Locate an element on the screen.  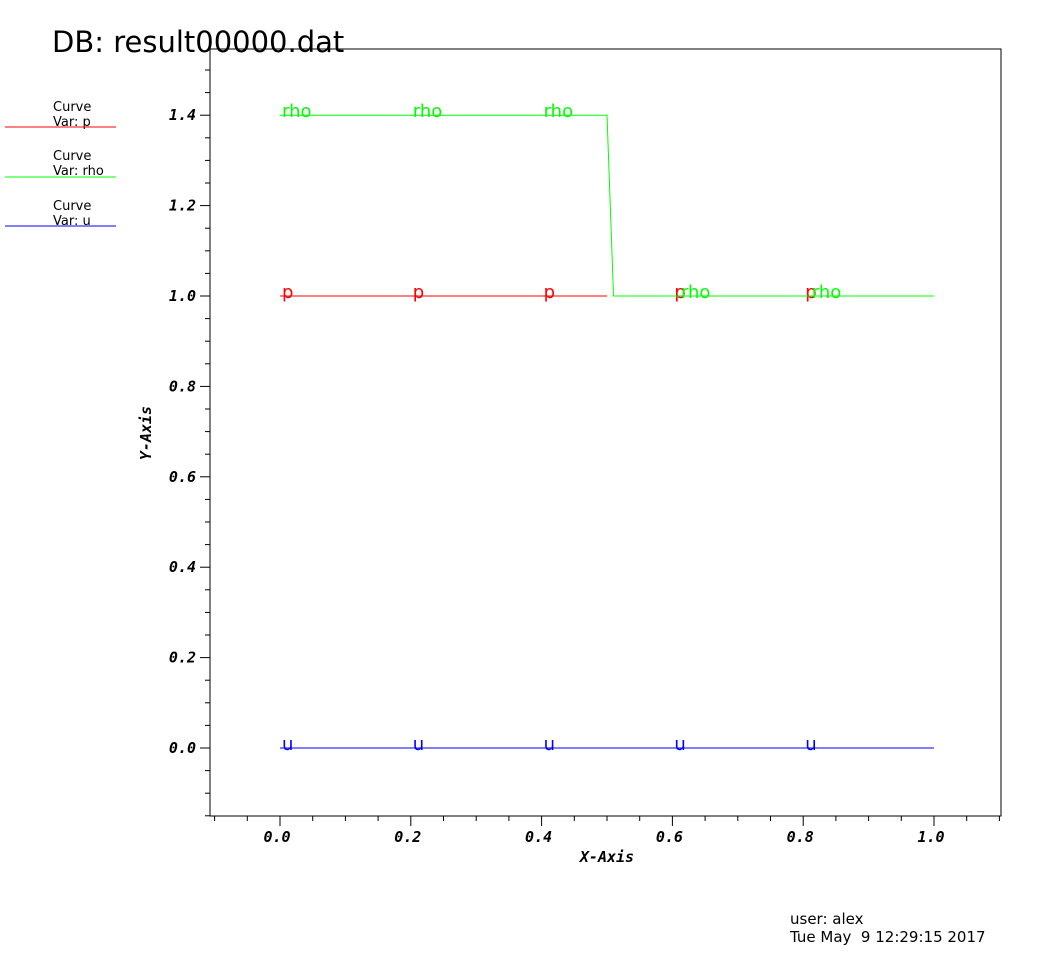
legend-curve-label-p: Curve is located at coordinates (72, 107).